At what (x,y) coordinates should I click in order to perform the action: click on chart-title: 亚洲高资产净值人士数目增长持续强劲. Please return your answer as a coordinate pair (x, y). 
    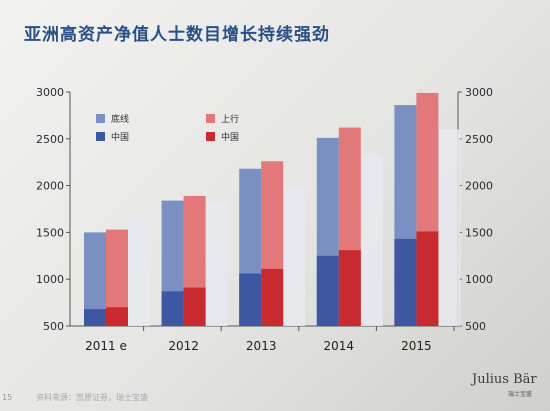
    Looking at the image, I should click on (177, 35).